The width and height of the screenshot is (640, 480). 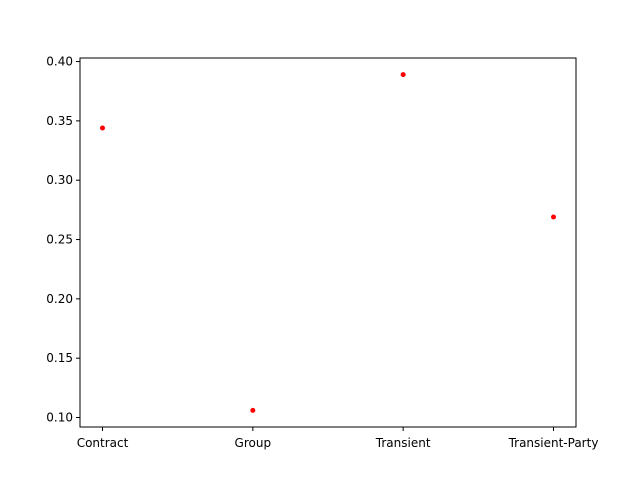 I want to click on y-axis: 0.10 0.15 0.20 0.25 0.30 0.35 0.40, so click(x=63, y=240).